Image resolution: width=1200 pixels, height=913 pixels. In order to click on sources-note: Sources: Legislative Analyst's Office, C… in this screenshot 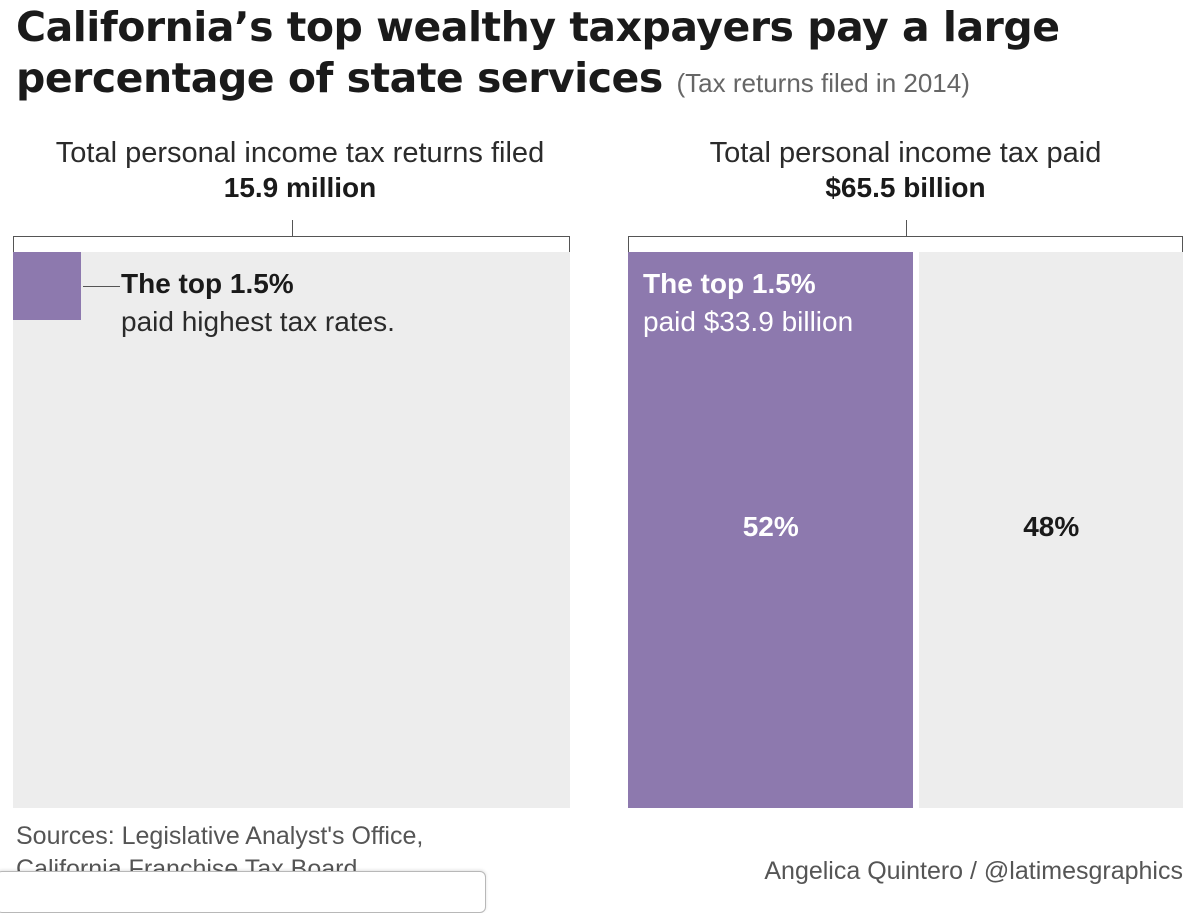, I will do `click(276, 849)`.